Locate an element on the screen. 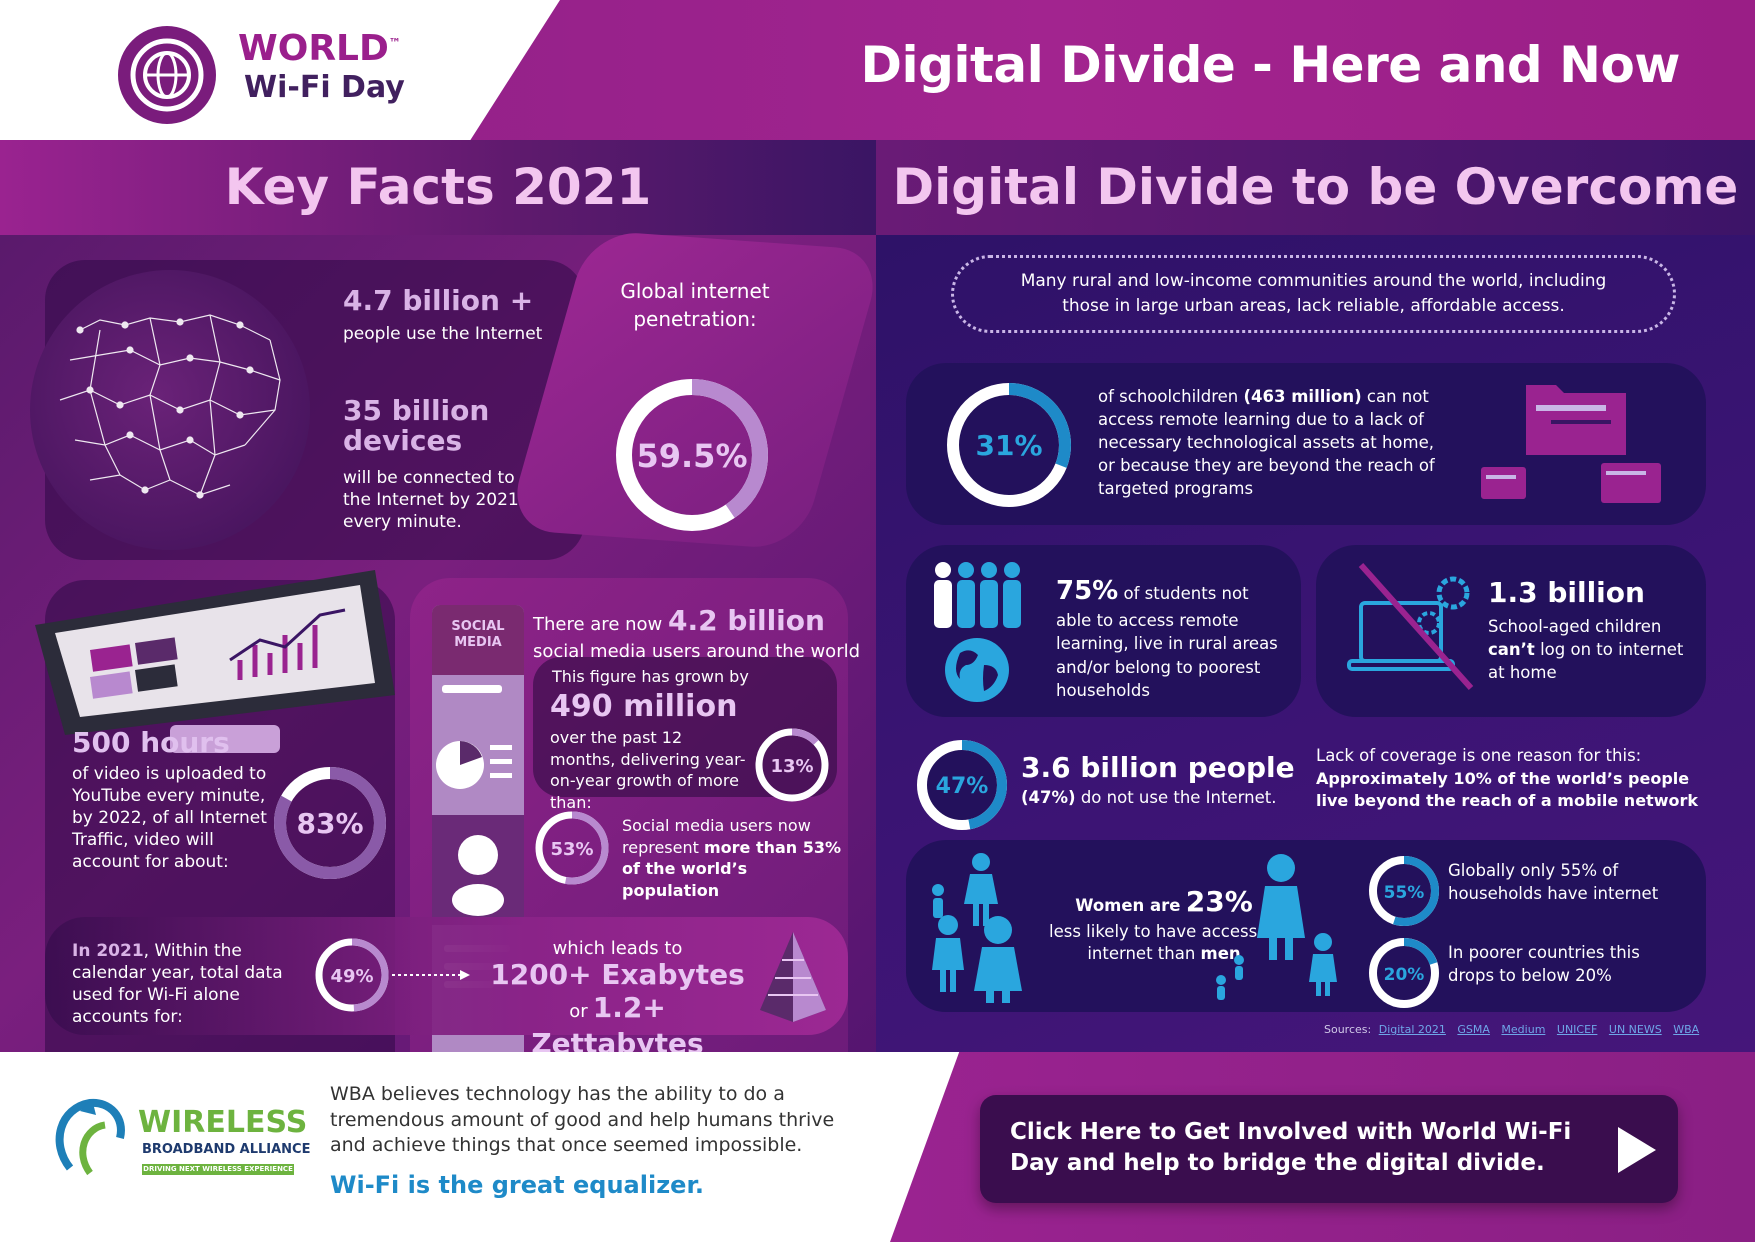 The image size is (1755, 1242). students-icon is located at coordinates (977, 595).